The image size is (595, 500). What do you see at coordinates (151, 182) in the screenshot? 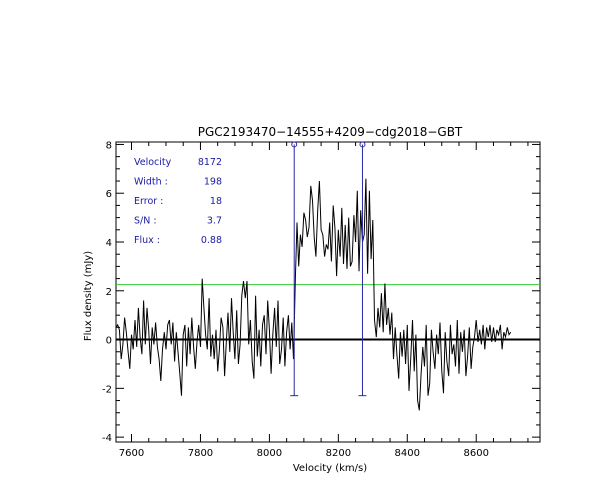
I see `info-label: Width :` at bounding box center [151, 182].